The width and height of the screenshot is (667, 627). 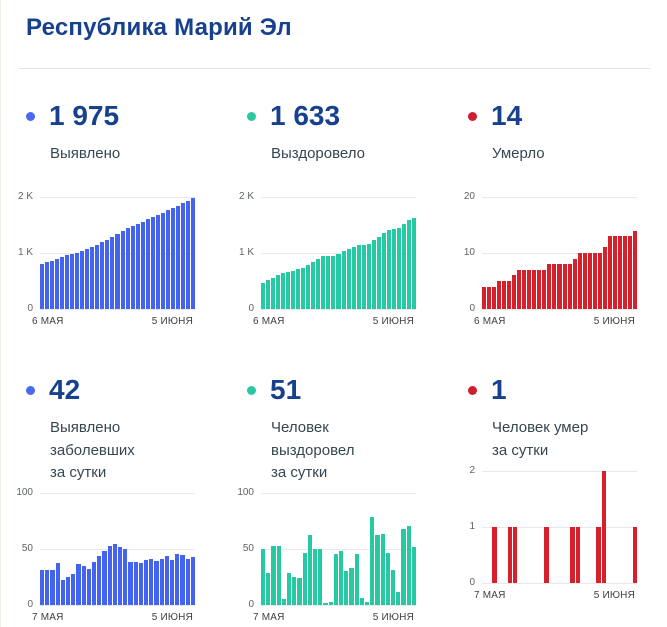 I want to click on stat-head: 1 633, so click(x=326, y=116).